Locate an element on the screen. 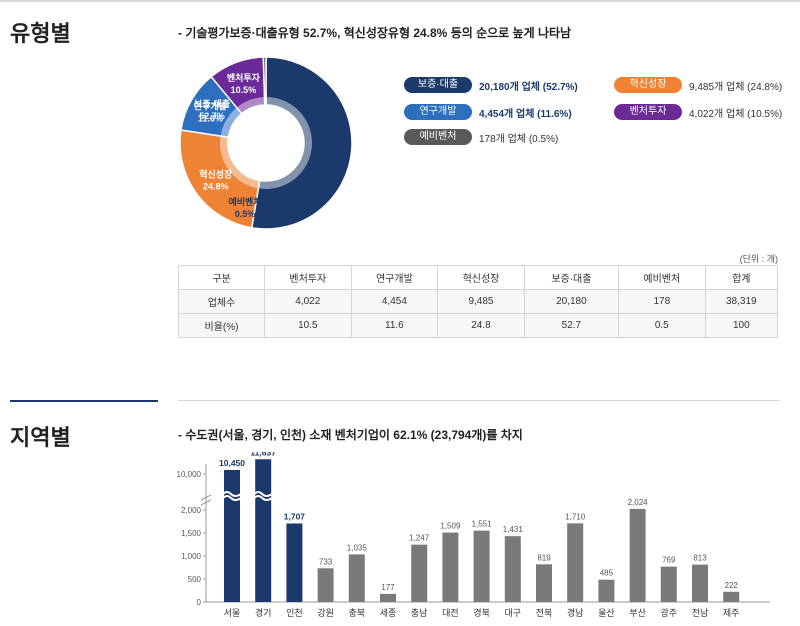 Image resolution: width=800 pixels, height=626 pixels. table-row: 업체수 4,022 4,454 9,485 20,180 178 38,319 is located at coordinates (478, 301).